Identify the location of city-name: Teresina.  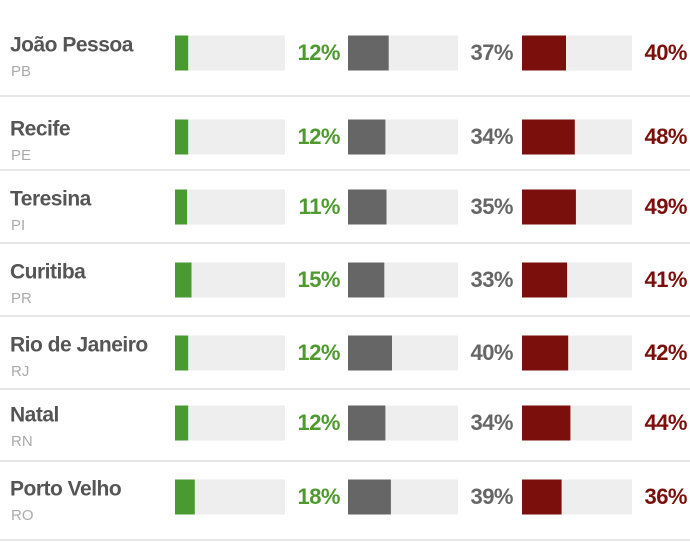
(51, 199).